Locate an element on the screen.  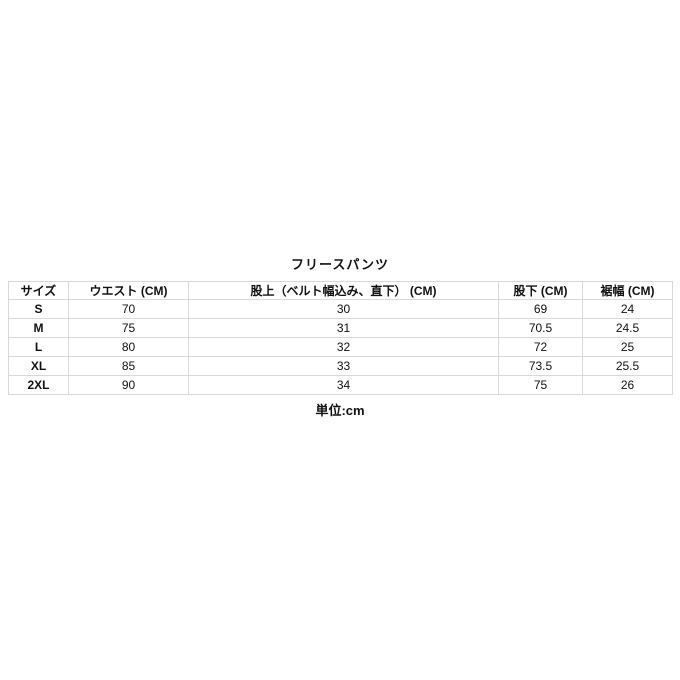
cell-inseam: 69 is located at coordinates (540, 309).